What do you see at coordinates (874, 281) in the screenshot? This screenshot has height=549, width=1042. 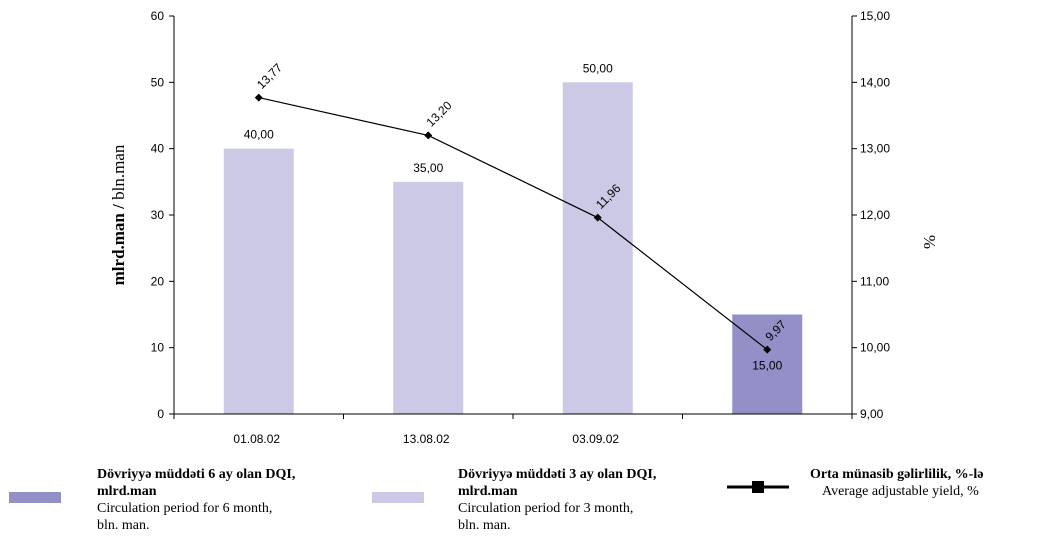 I see `right-tick-label: 11,00` at bounding box center [874, 281].